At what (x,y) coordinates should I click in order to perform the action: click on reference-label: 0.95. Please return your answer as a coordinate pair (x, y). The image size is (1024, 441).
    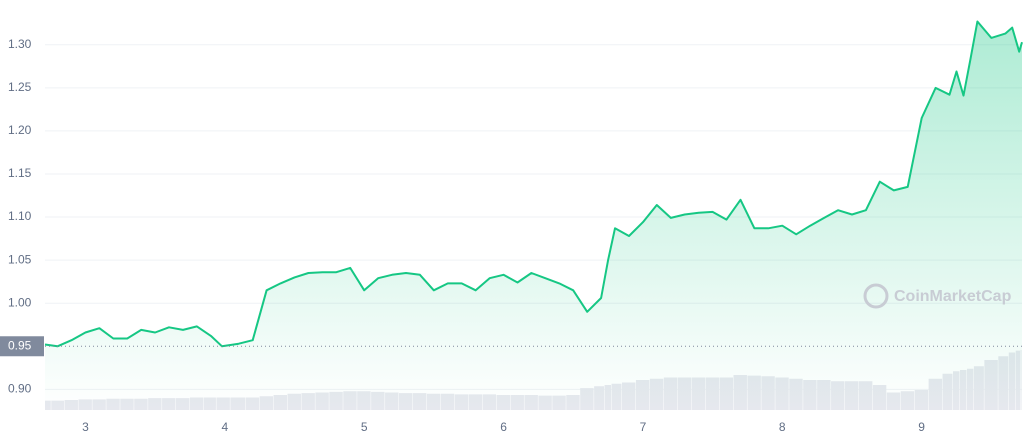
    Looking at the image, I should click on (20, 345).